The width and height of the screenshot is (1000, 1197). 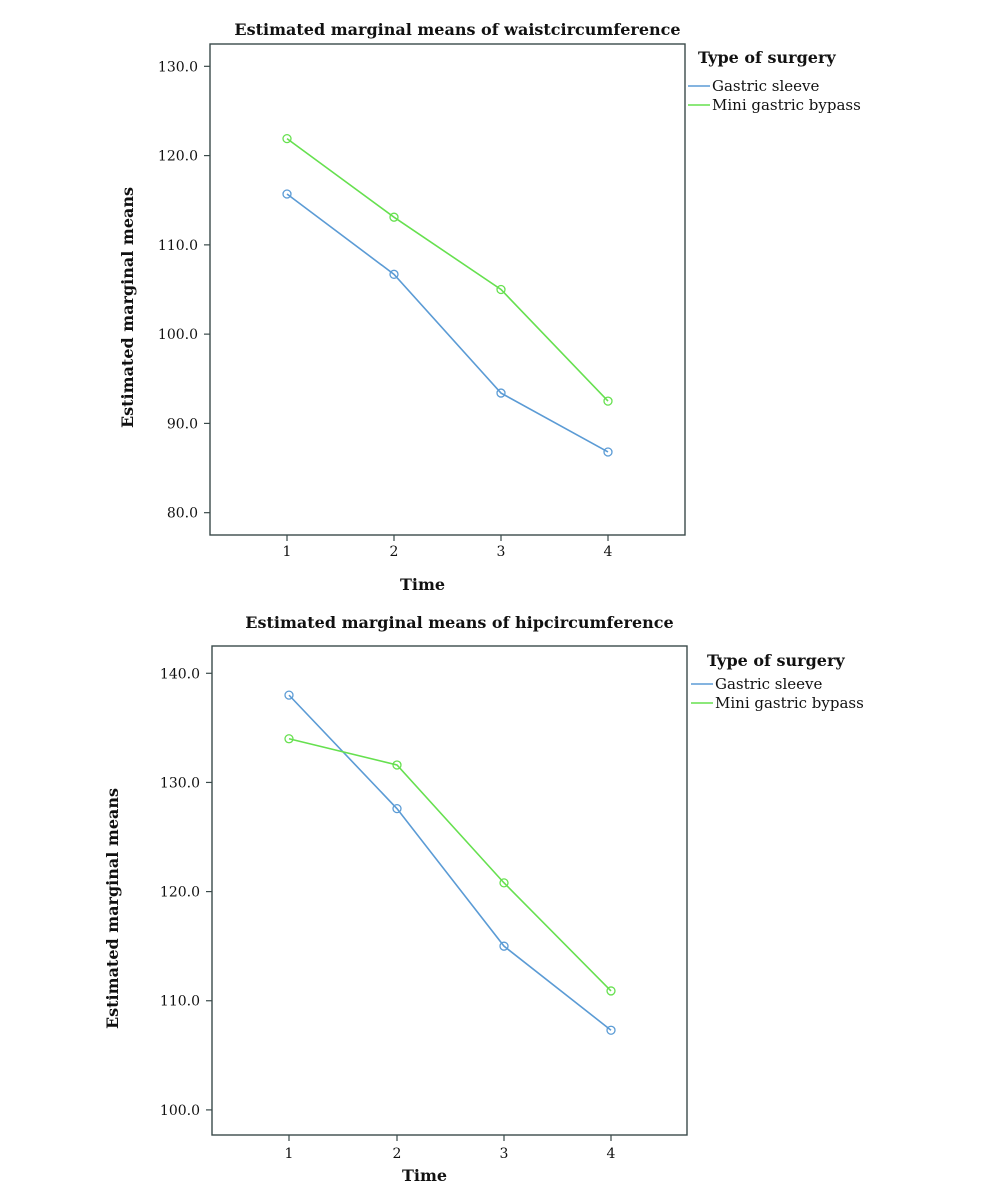 I want to click on chart2-y-tick-label: 130.0, so click(x=180, y=783).